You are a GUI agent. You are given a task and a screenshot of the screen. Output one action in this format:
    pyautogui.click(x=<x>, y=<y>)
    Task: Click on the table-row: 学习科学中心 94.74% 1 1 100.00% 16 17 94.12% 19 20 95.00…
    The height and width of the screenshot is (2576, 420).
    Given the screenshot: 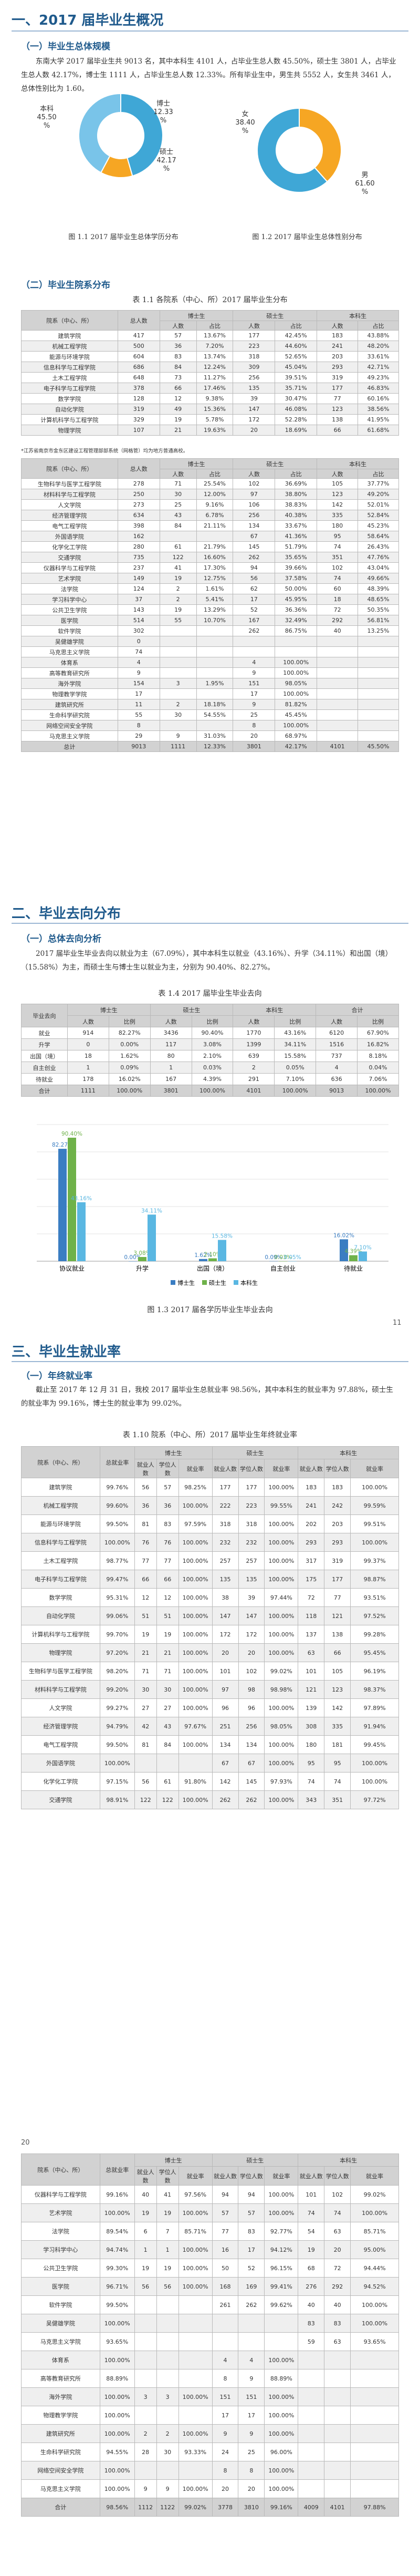 What is the action you would take?
    pyautogui.click(x=210, y=2249)
    